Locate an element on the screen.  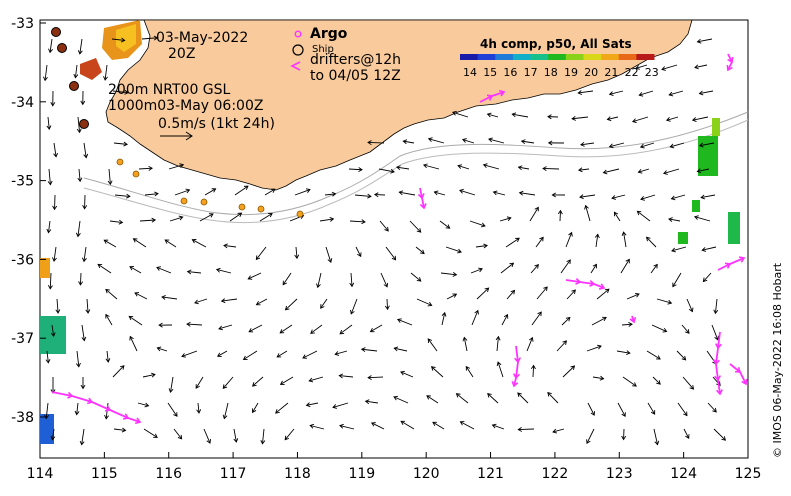
x-tick-label: 119 is located at coordinates (361, 474).